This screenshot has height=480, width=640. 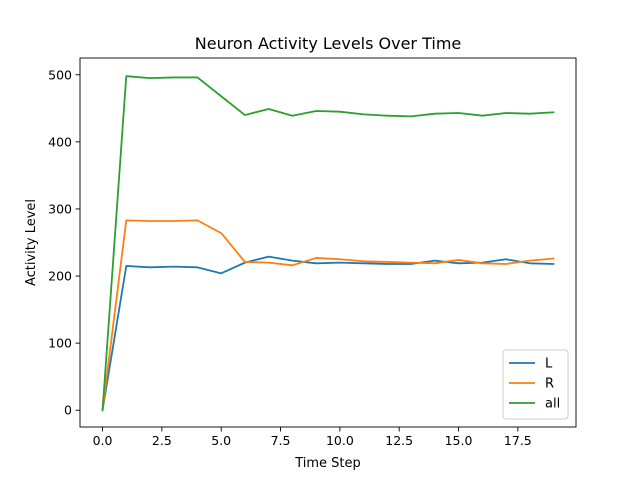 What do you see at coordinates (60, 208) in the screenshot?
I see `y-tick-label: 300` at bounding box center [60, 208].